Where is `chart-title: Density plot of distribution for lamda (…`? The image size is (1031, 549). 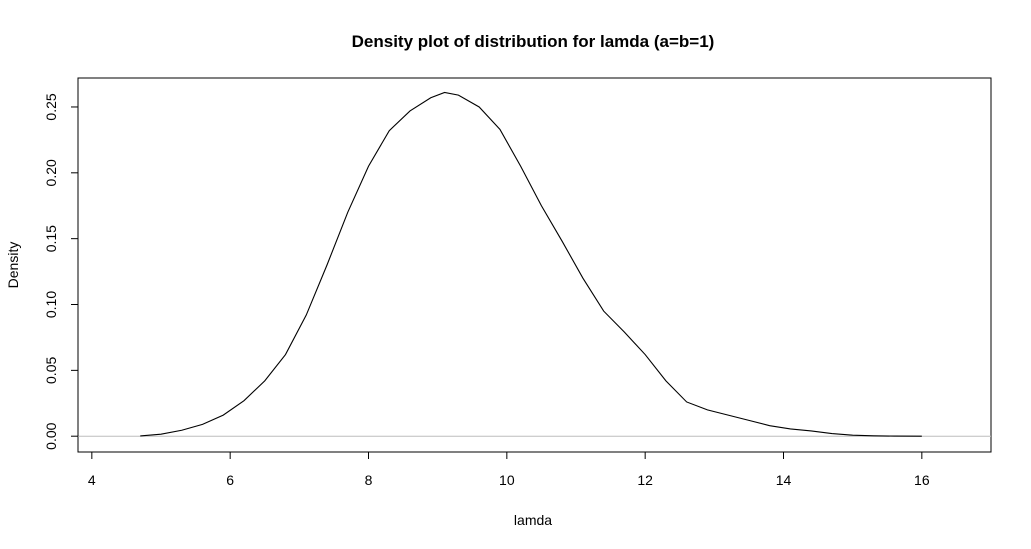
chart-title: Density plot of distribution for lamda (… is located at coordinates (533, 41).